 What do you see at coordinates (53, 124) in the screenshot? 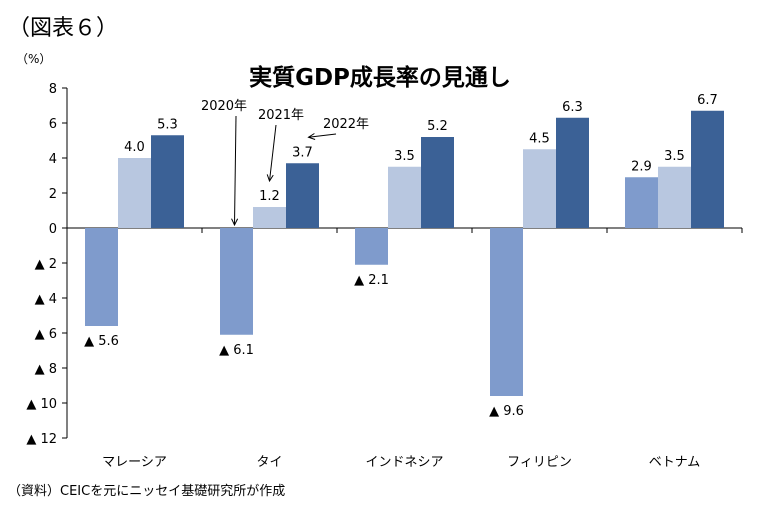
I see `y-tick-label: 6` at bounding box center [53, 124].